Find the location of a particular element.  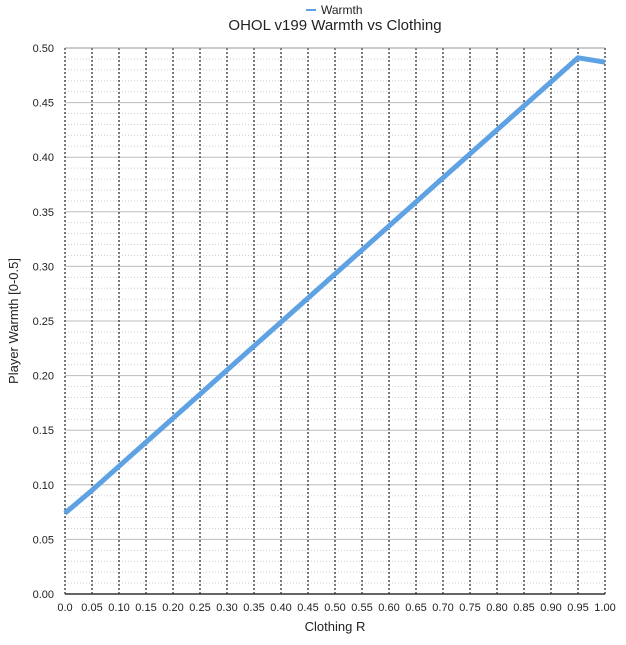

x-tick-label: 0.10 is located at coordinates (118, 608).